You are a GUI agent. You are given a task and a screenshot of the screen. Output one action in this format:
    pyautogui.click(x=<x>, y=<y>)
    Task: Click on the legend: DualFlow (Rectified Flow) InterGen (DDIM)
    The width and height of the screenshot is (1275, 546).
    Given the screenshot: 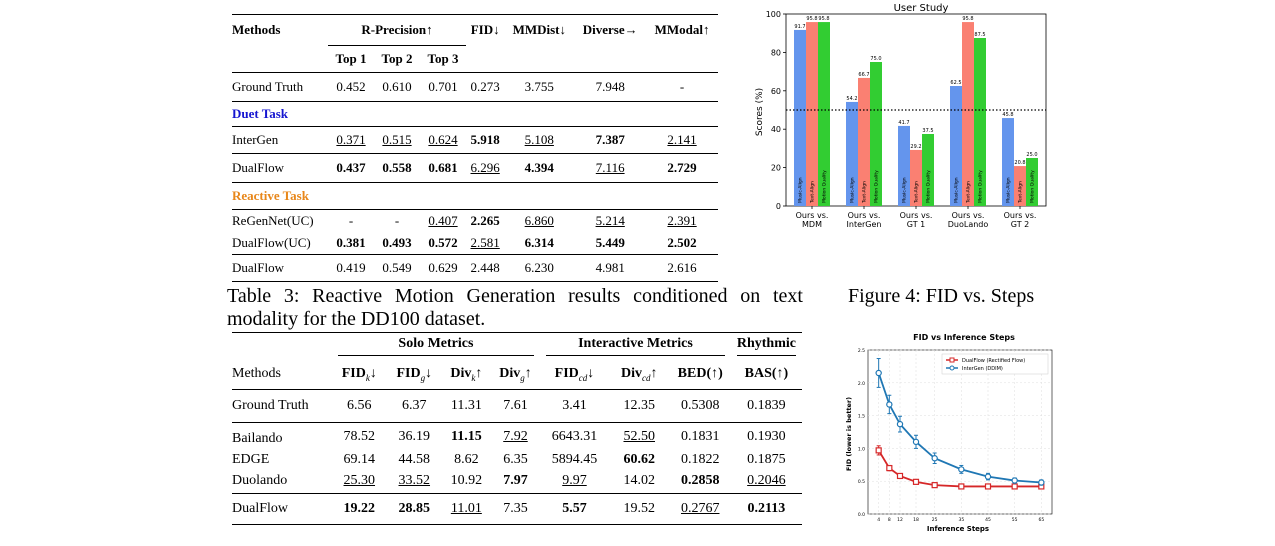 What is the action you would take?
    pyautogui.click(x=995, y=364)
    